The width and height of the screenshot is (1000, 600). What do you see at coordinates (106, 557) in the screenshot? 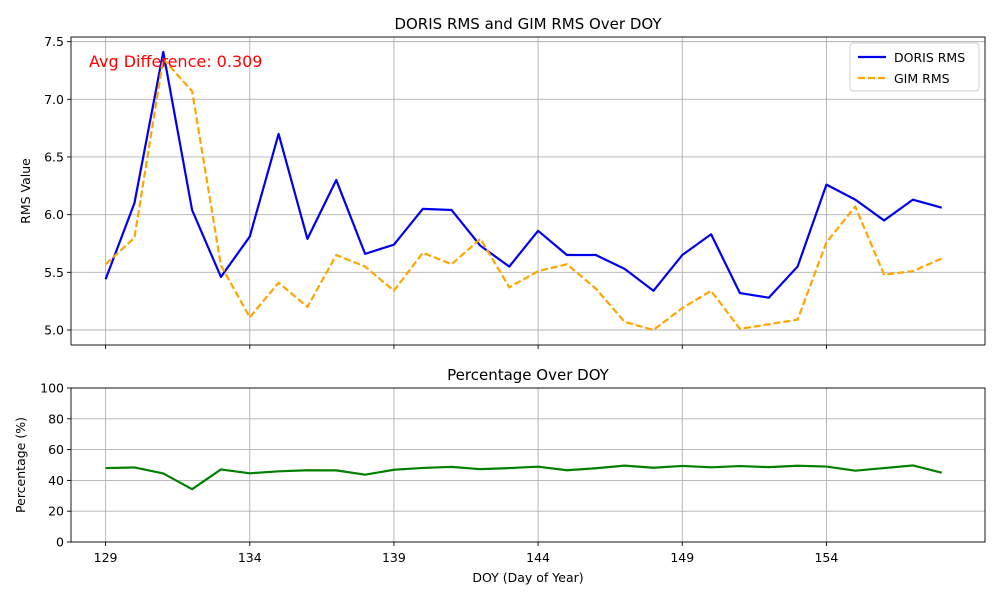
I see `x-tick-label: 129` at bounding box center [106, 557].